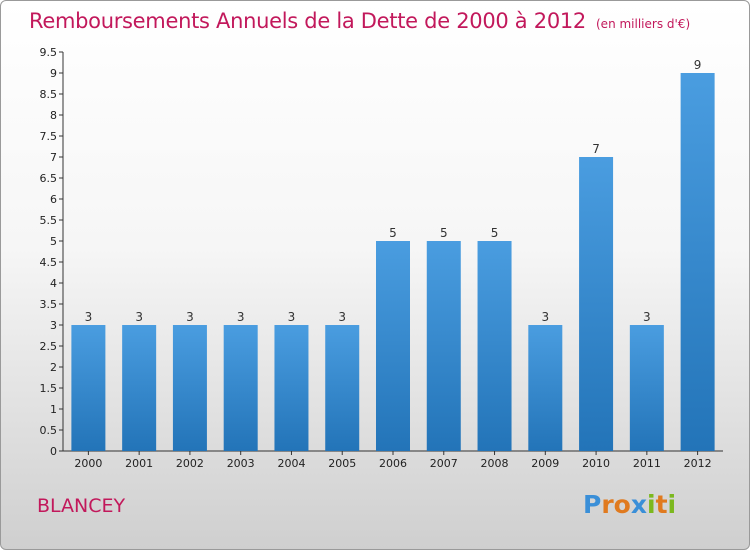  Describe the element at coordinates (443, 346) in the screenshot. I see `bar-2007` at that location.